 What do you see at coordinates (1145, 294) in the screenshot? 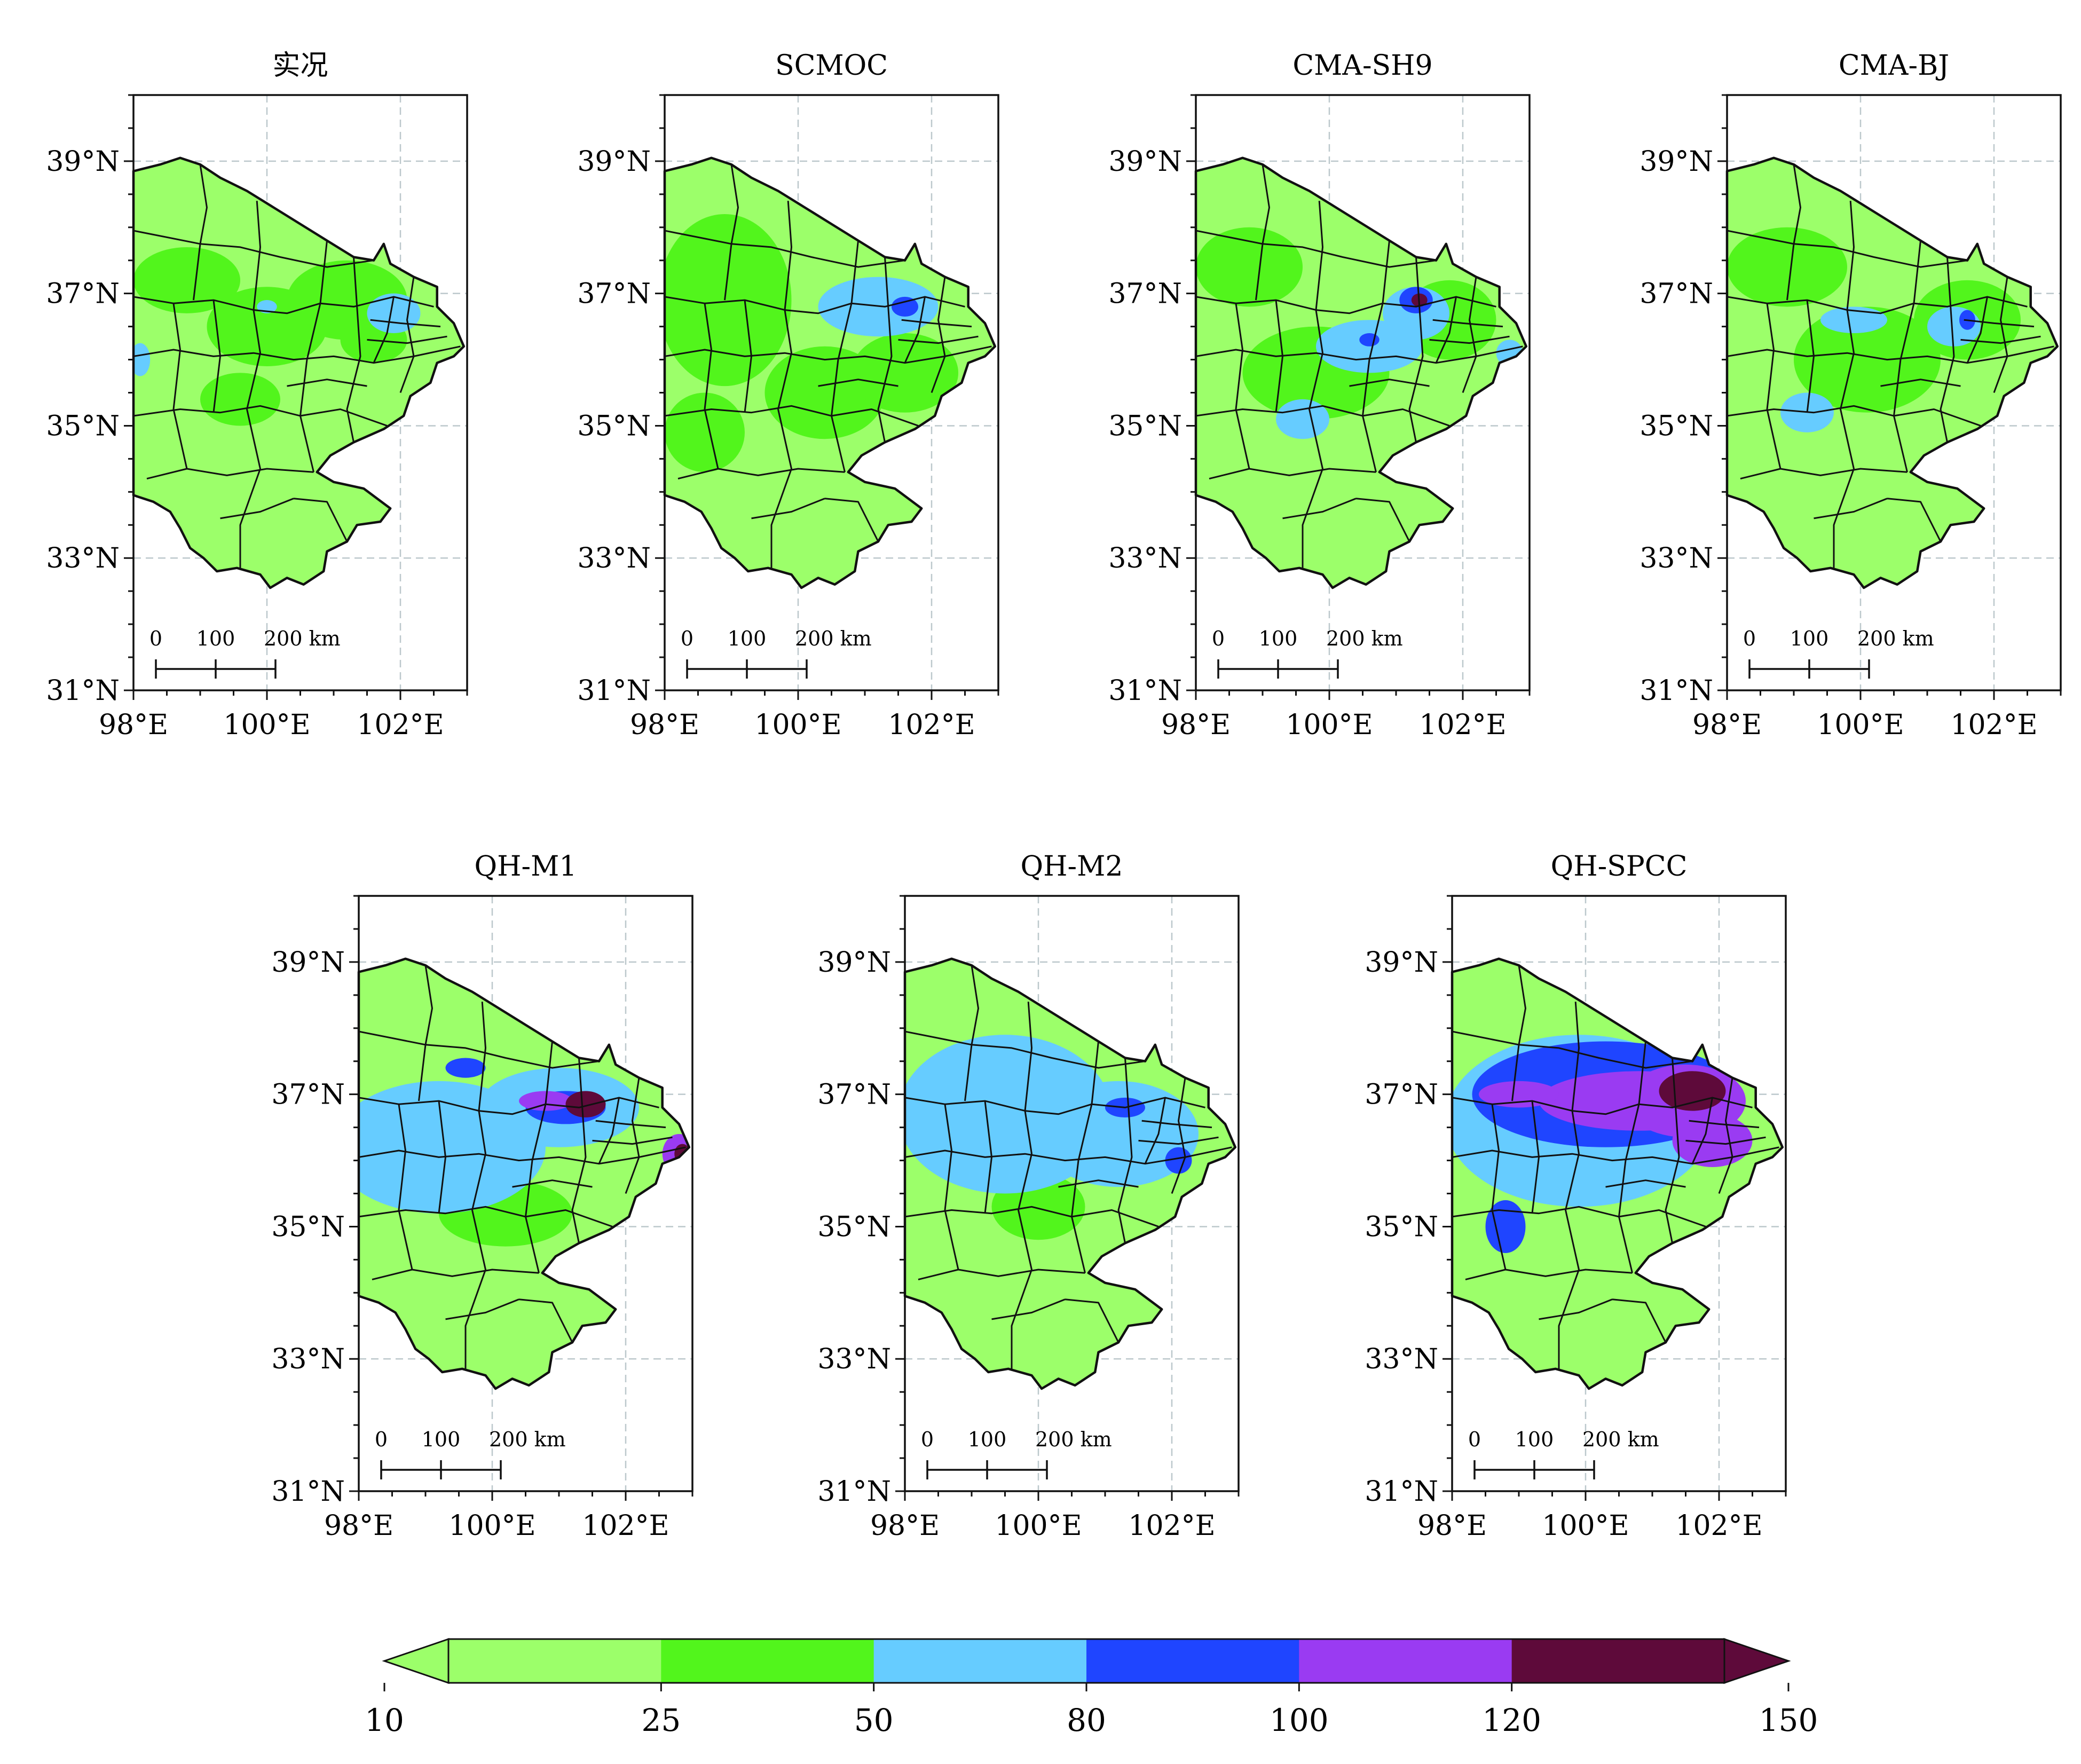
I see `lat-tick-label: 37°N` at bounding box center [1145, 294].